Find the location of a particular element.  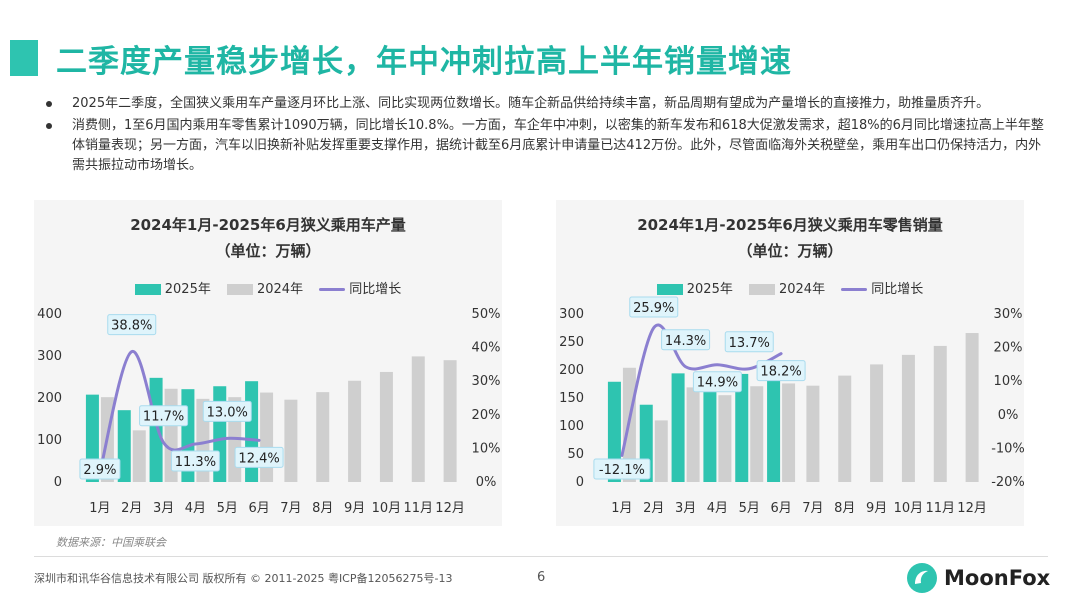

y-tick-label: 200 is located at coordinates (49, 398).